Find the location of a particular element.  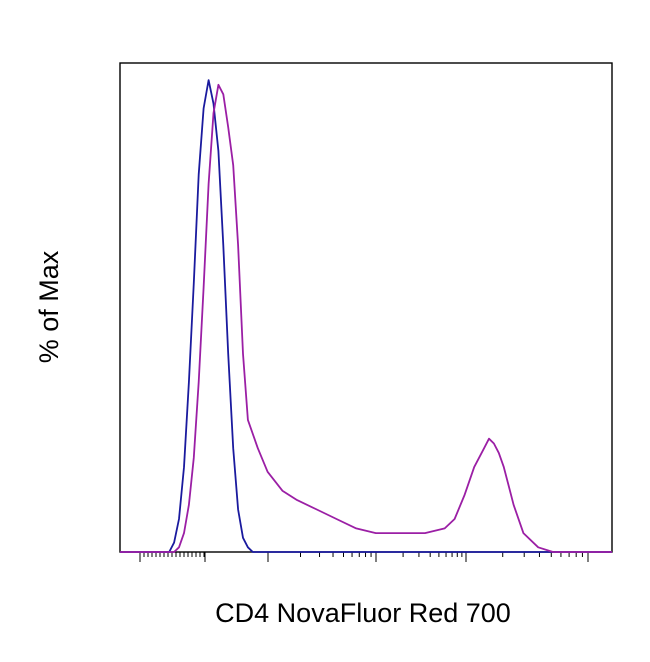

x-axis-label: CD4 NovaFluor Red 700 is located at coordinates (363, 613).